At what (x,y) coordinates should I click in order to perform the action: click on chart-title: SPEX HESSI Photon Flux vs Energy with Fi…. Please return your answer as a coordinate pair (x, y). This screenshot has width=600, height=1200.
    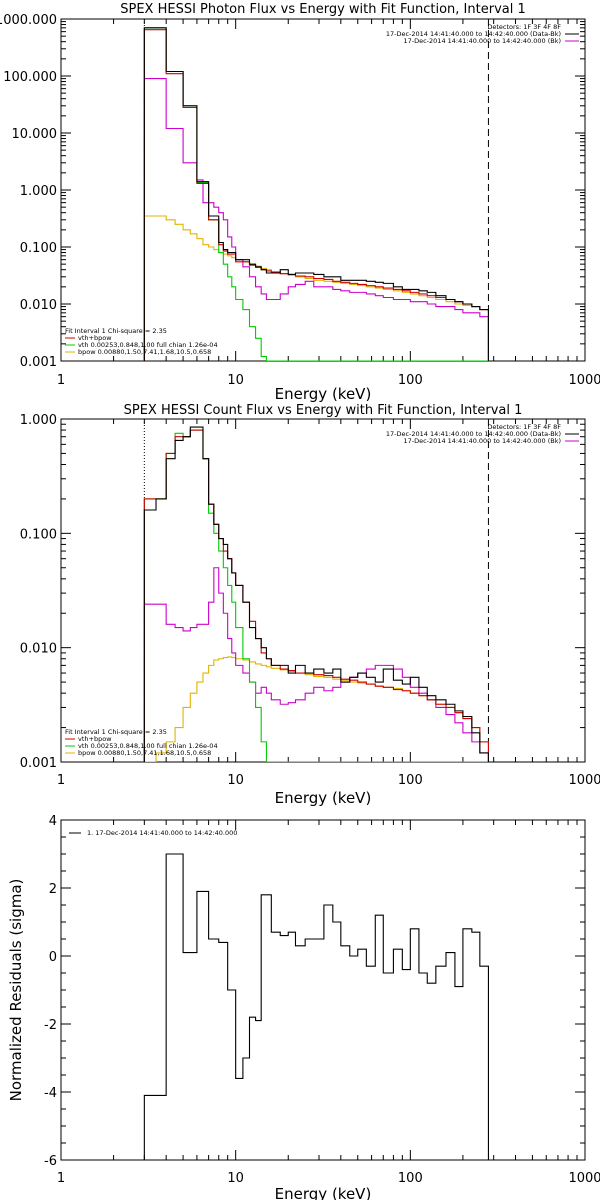
    Looking at the image, I should click on (323, 9).